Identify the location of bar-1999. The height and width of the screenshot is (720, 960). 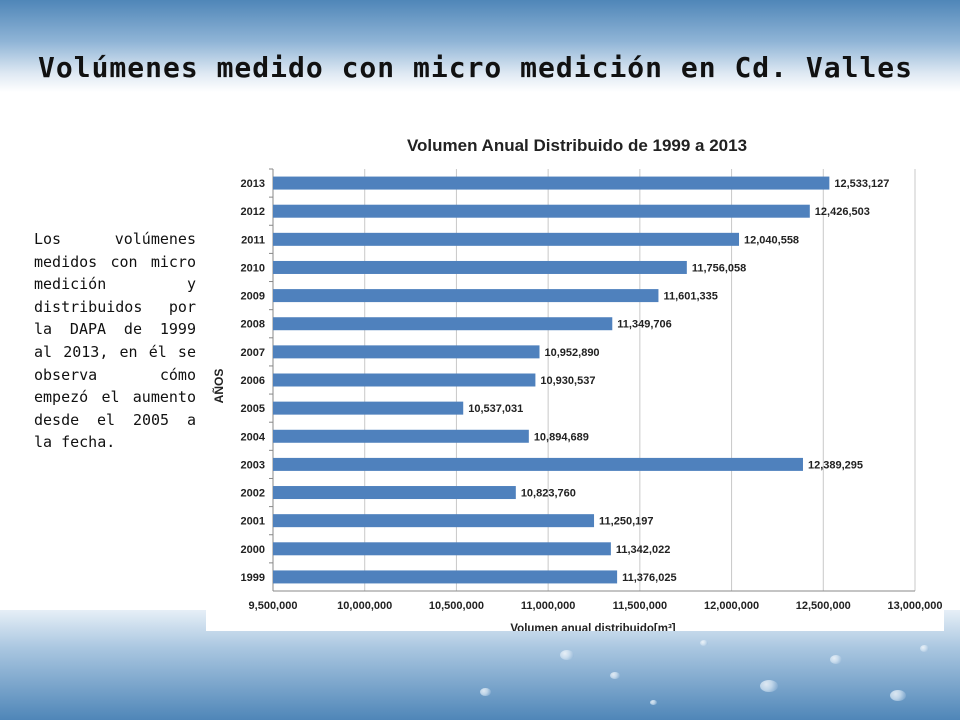
(445, 577).